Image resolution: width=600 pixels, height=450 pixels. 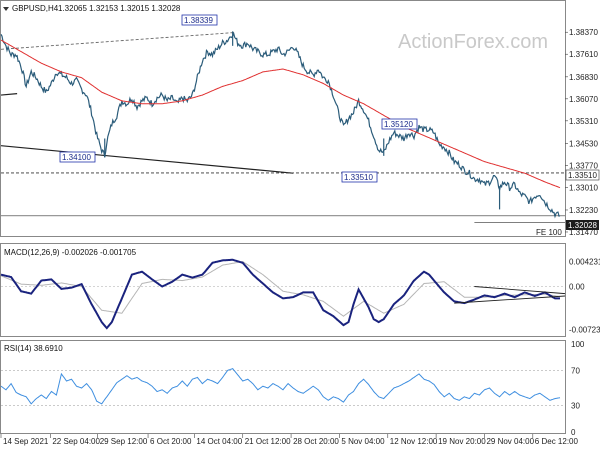 I want to click on watermark: ActionForex.com, so click(x=473, y=42).